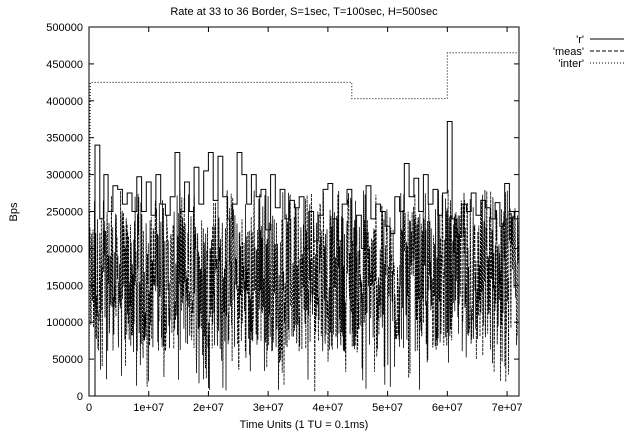 The width and height of the screenshot is (629, 435). I want to click on y-tick-label: 50000, so click(67, 360).